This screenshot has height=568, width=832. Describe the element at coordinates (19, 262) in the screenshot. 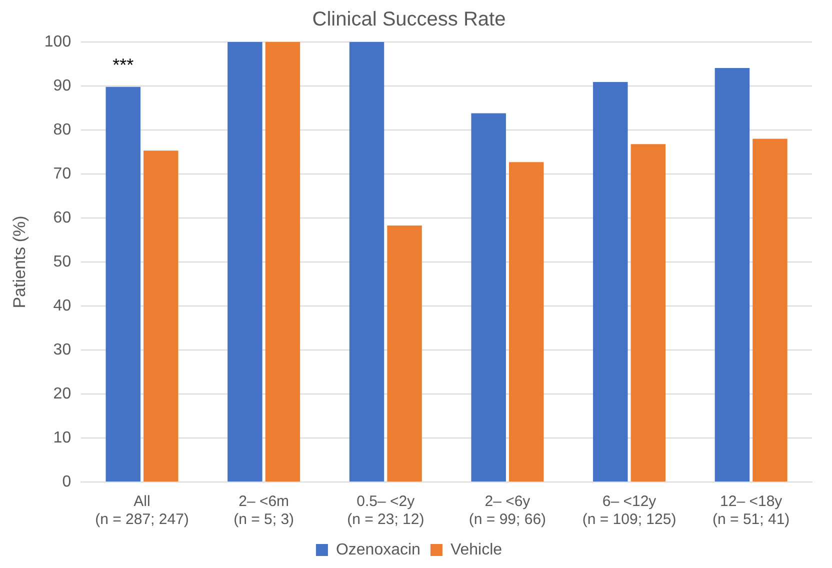

I see `y-axis-title: Patients (%)` at that location.